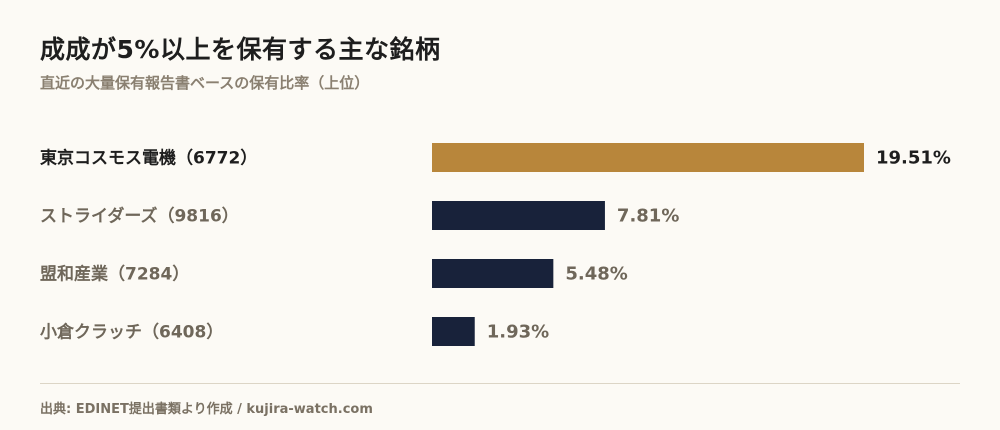 This screenshot has height=430, width=1000. I want to click on category-label: 東京コスモス電機（6772）, so click(148, 158).